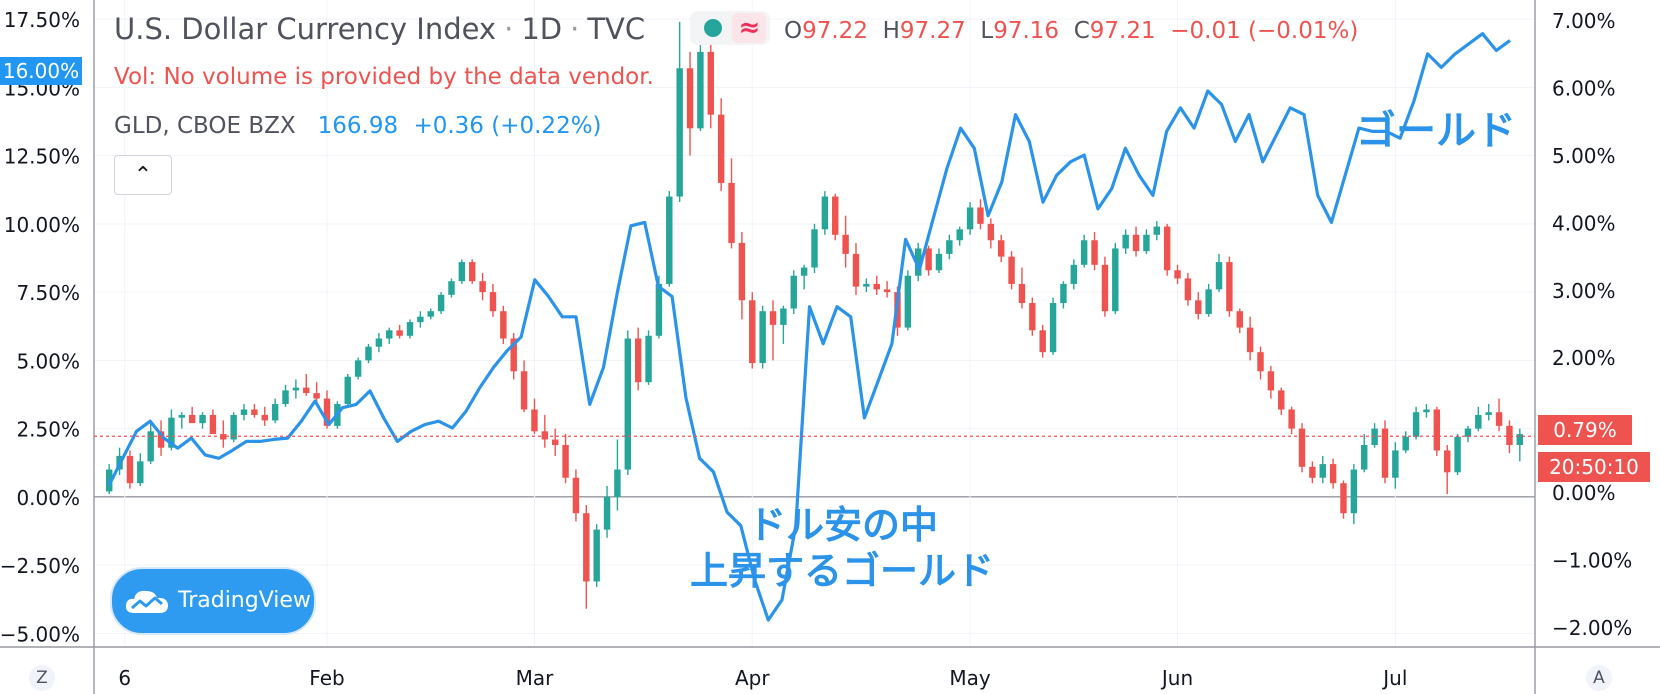  What do you see at coordinates (842, 571) in the screenshot?
I see `gold-rising-annotation: 上昇するゴールド` at bounding box center [842, 571].